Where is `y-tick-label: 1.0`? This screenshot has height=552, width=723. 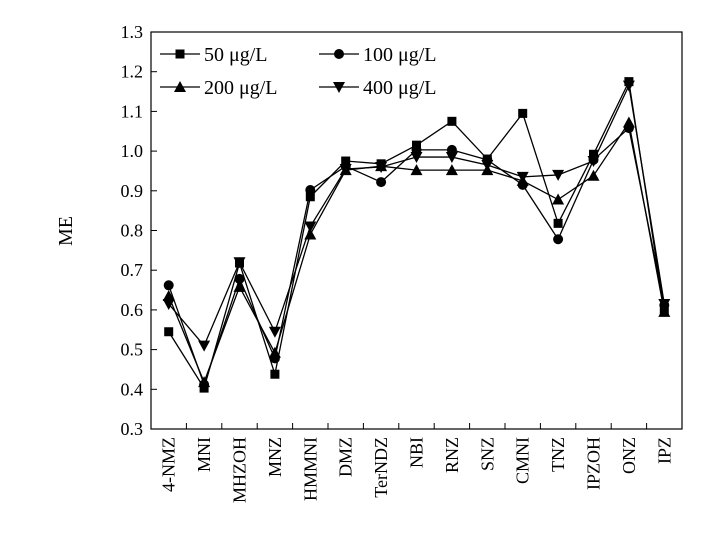 y-tick-label: 1.0 is located at coordinates (132, 151).